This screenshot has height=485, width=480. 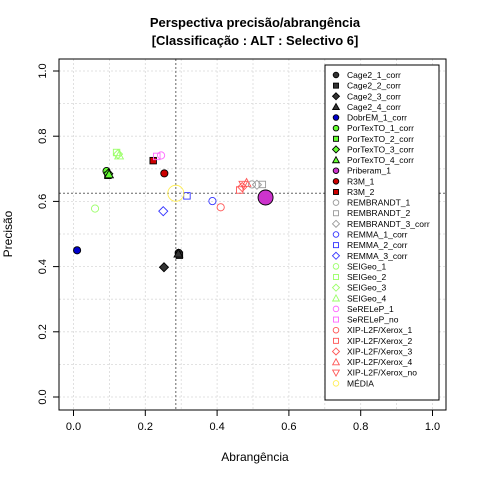 What do you see at coordinates (377, 245) in the screenshot?
I see `legend-label: REMMA_2_corr` at bounding box center [377, 245].